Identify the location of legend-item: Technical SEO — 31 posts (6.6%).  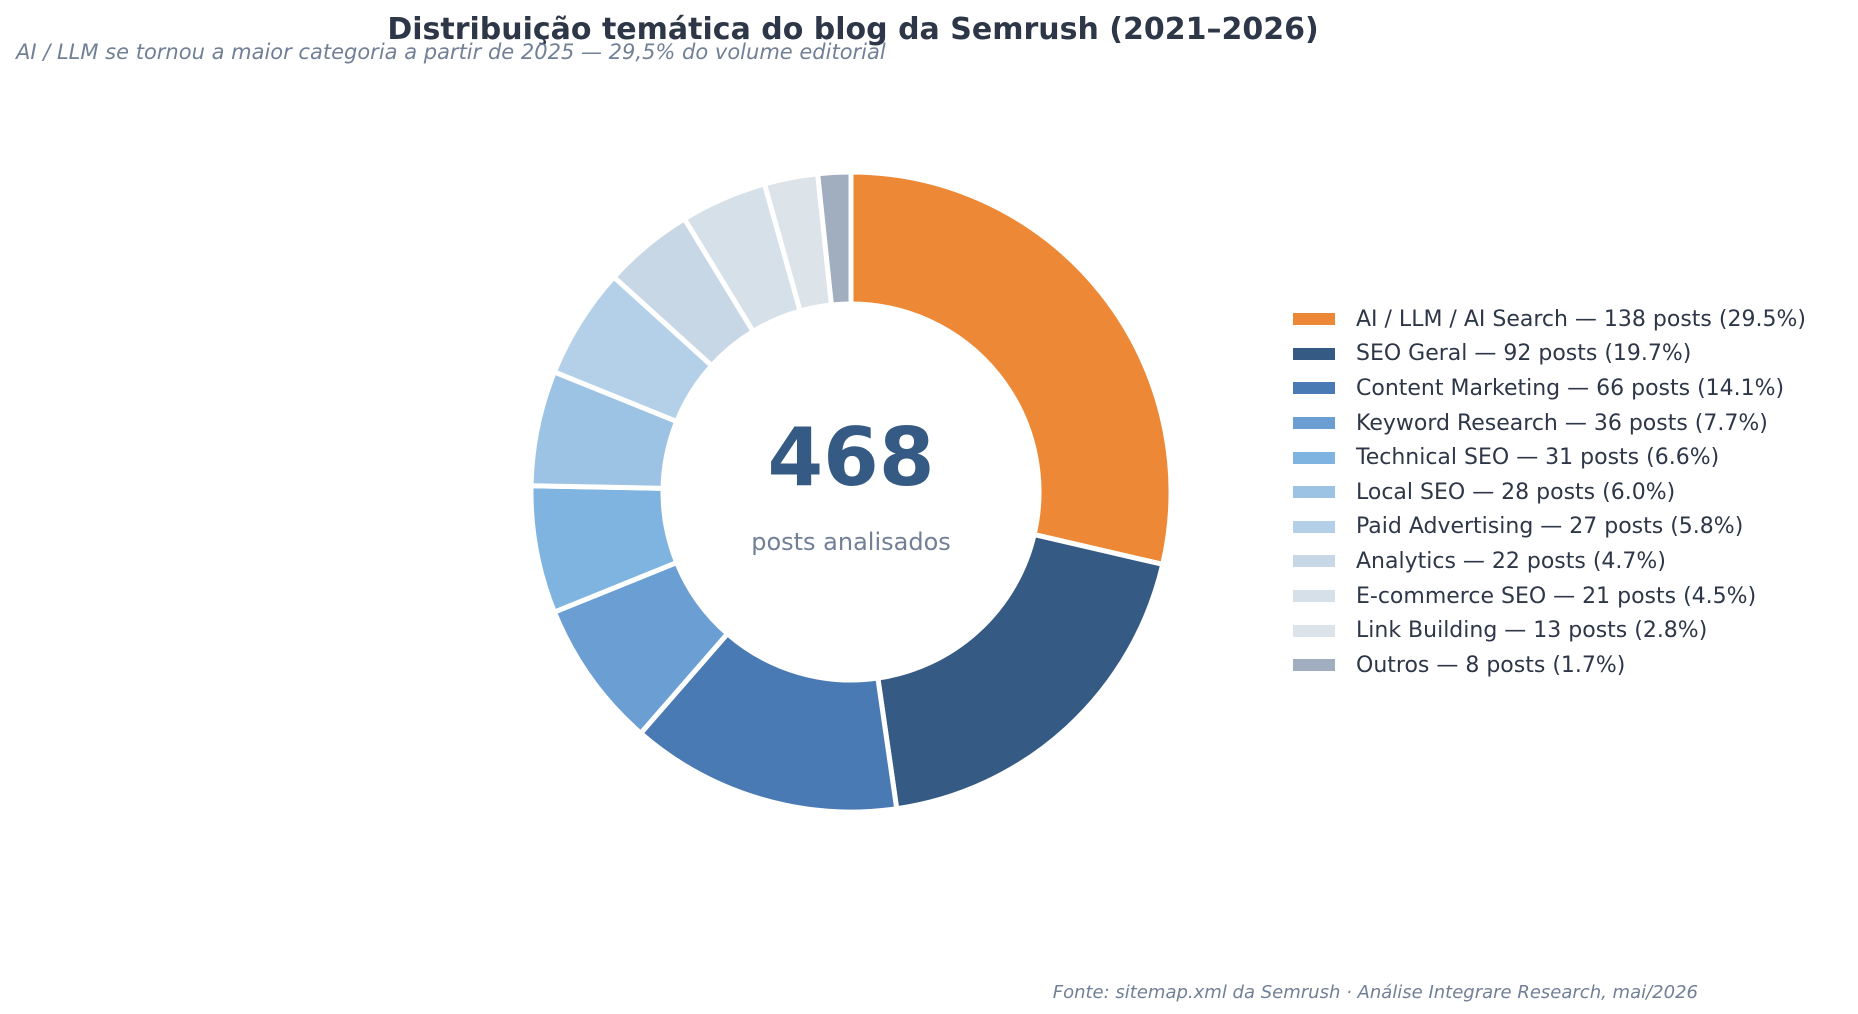
(1549, 457).